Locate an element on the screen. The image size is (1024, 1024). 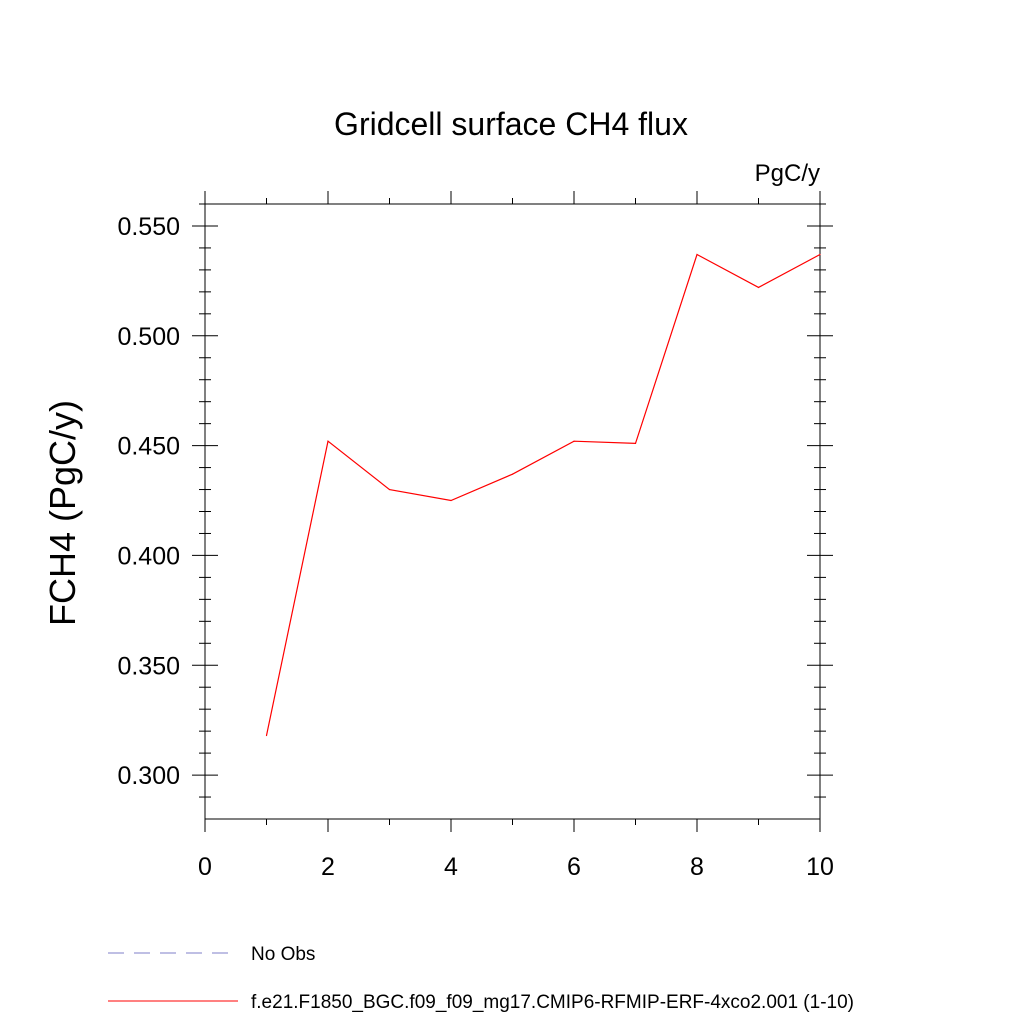
y-tick-label: 0.400 is located at coordinates (148, 556).